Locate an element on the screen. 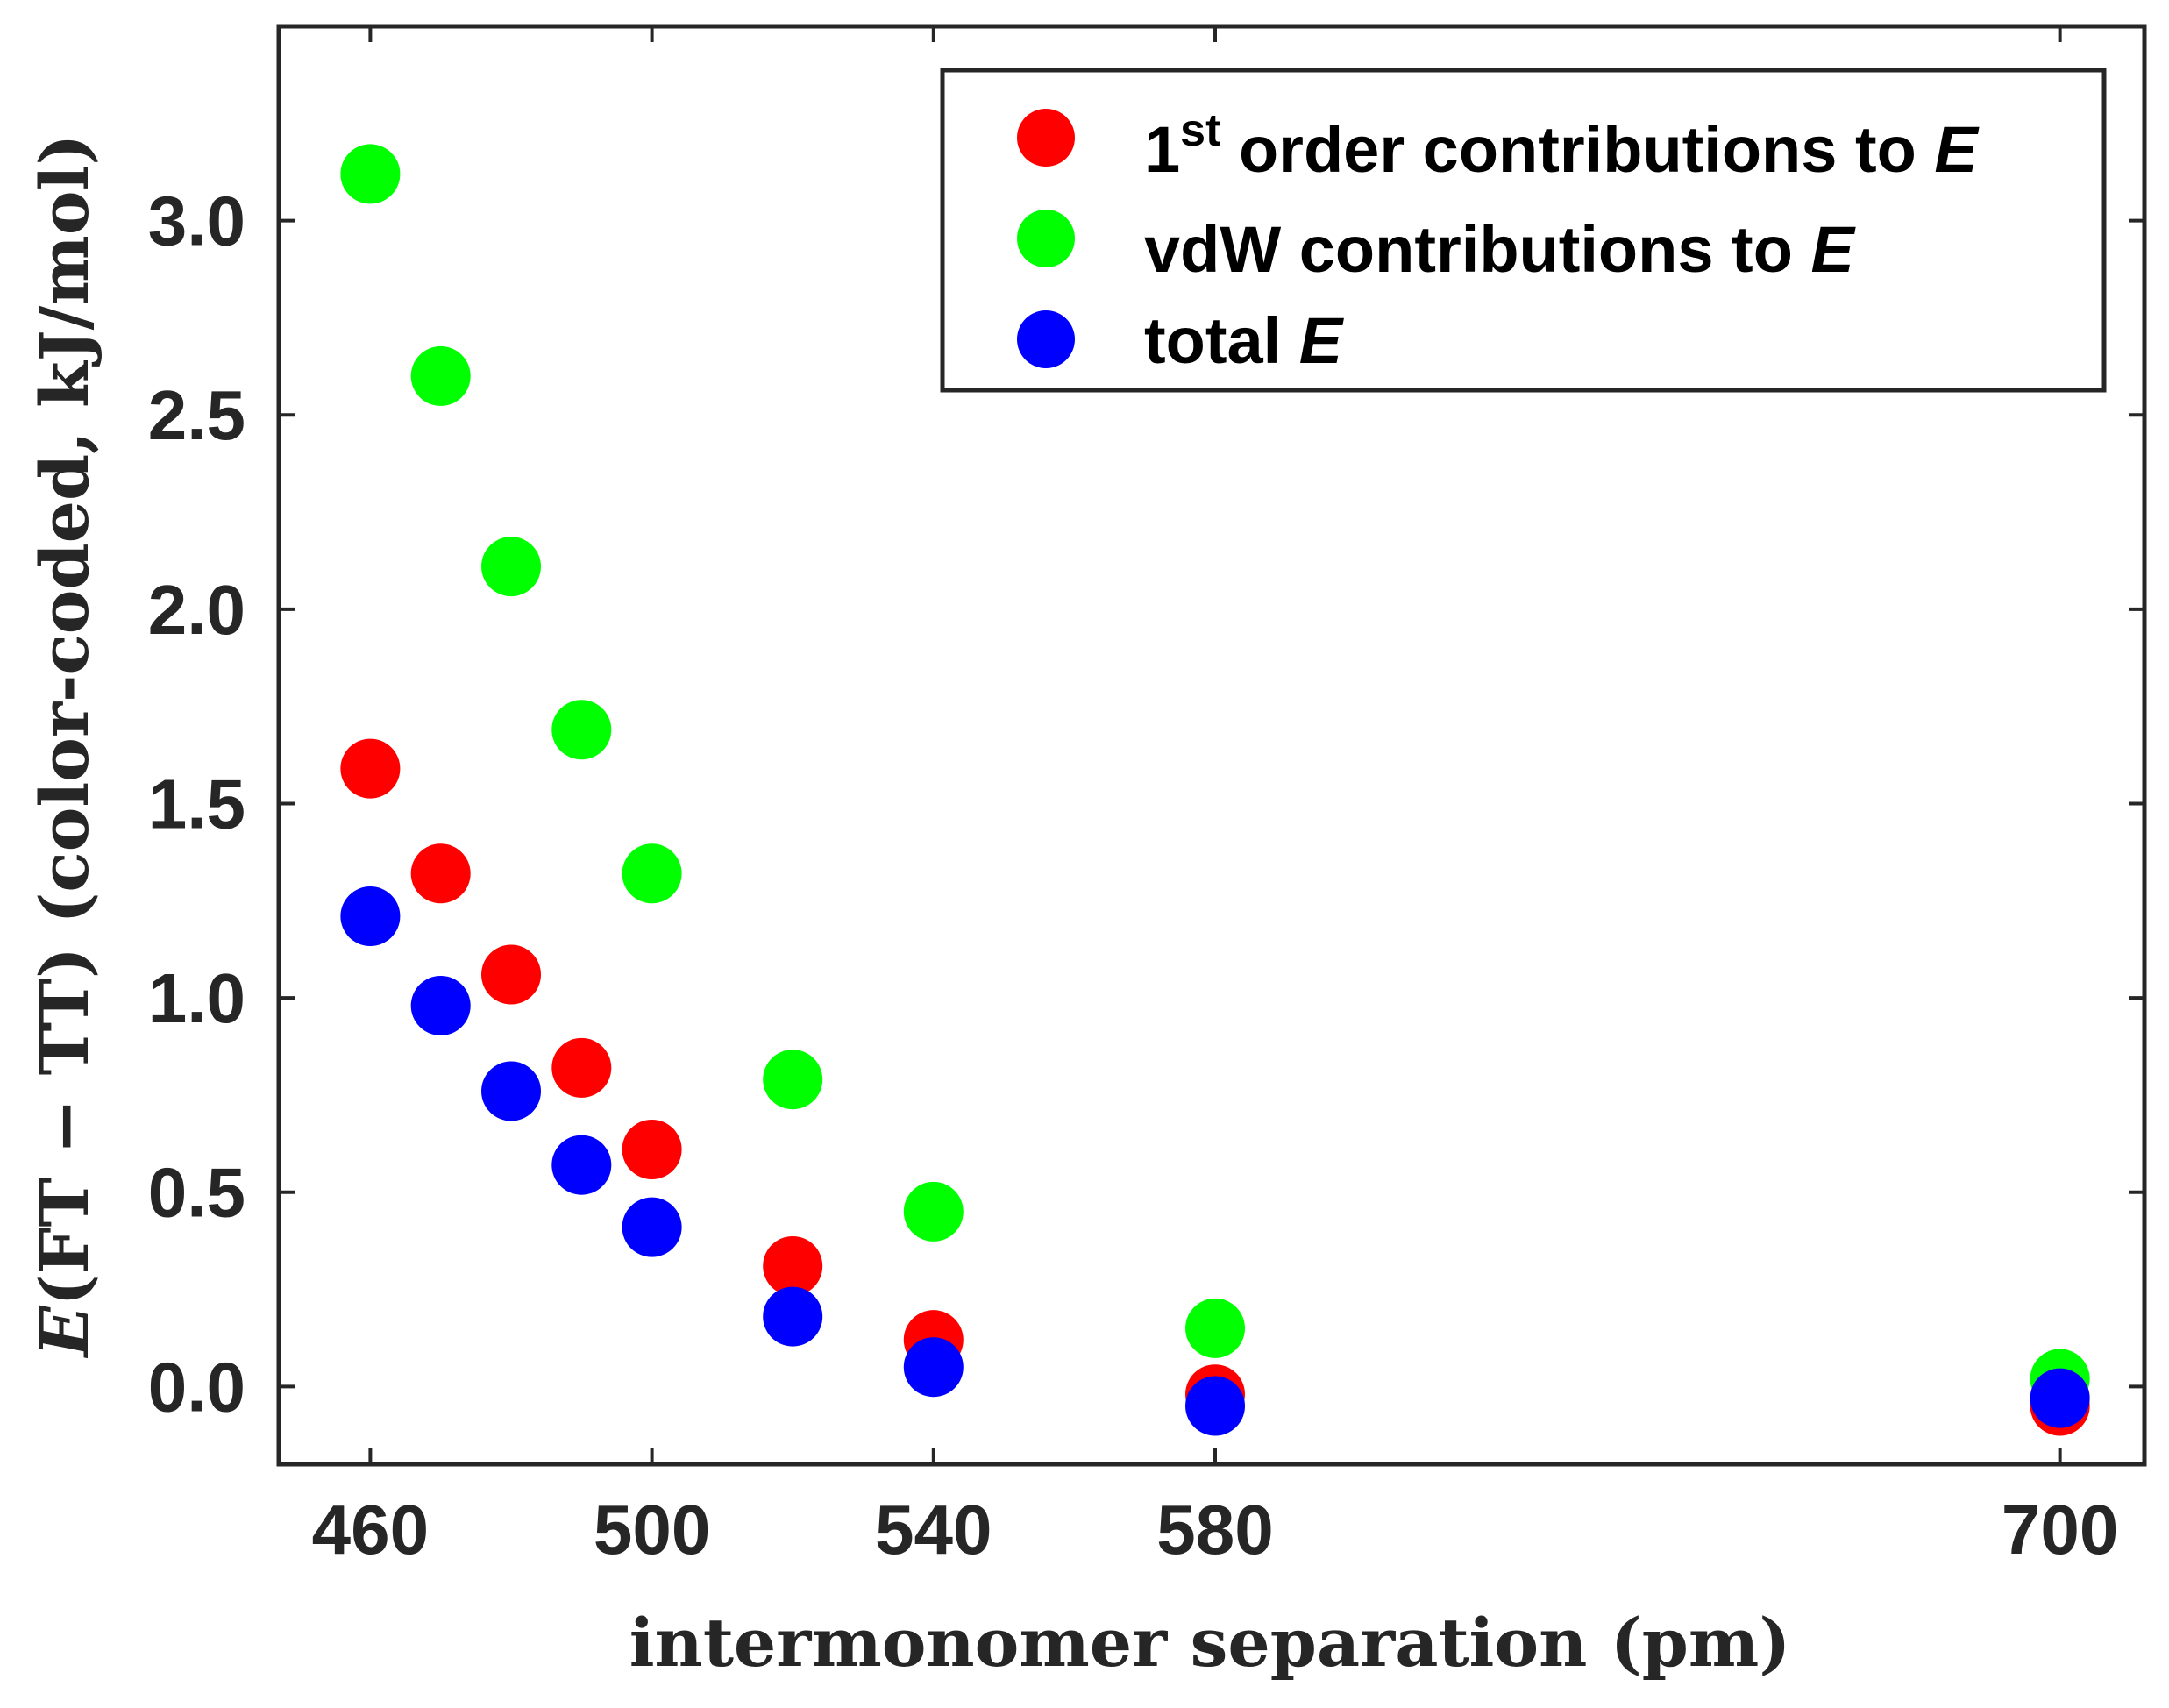  x-tick-label: 580 is located at coordinates (1214, 1530).